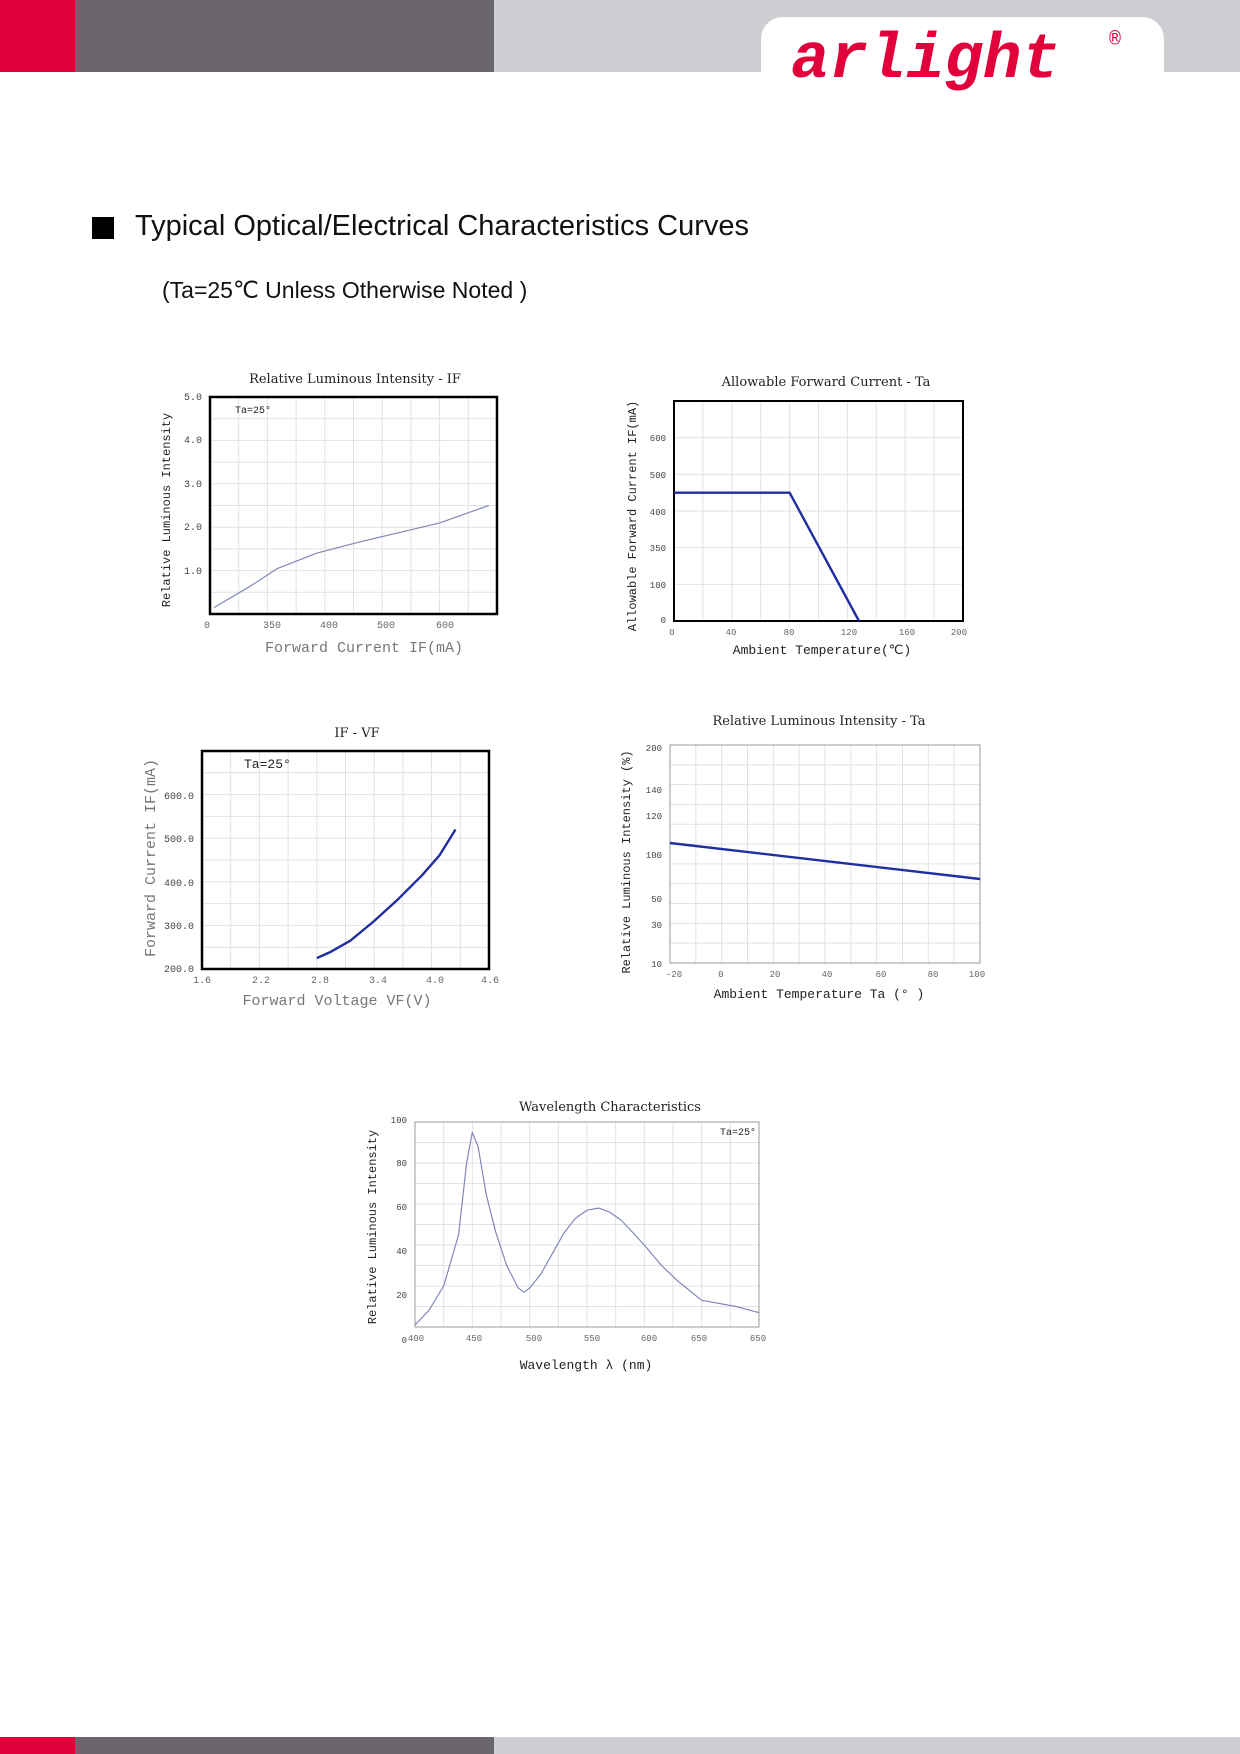 The image size is (1240, 1754). I want to click on x-tick-label: 120, so click(849, 633).